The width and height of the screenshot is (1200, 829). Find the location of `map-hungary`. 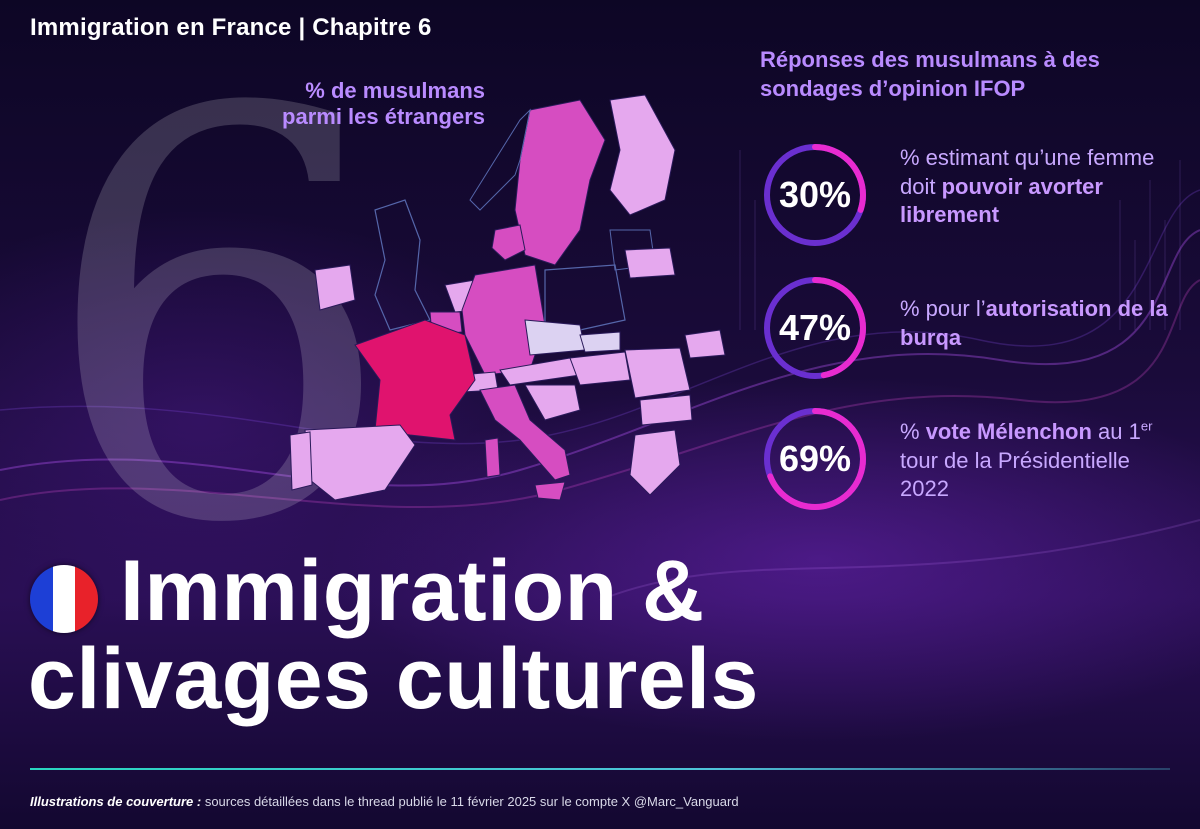

map-hungary is located at coordinates (600, 368).